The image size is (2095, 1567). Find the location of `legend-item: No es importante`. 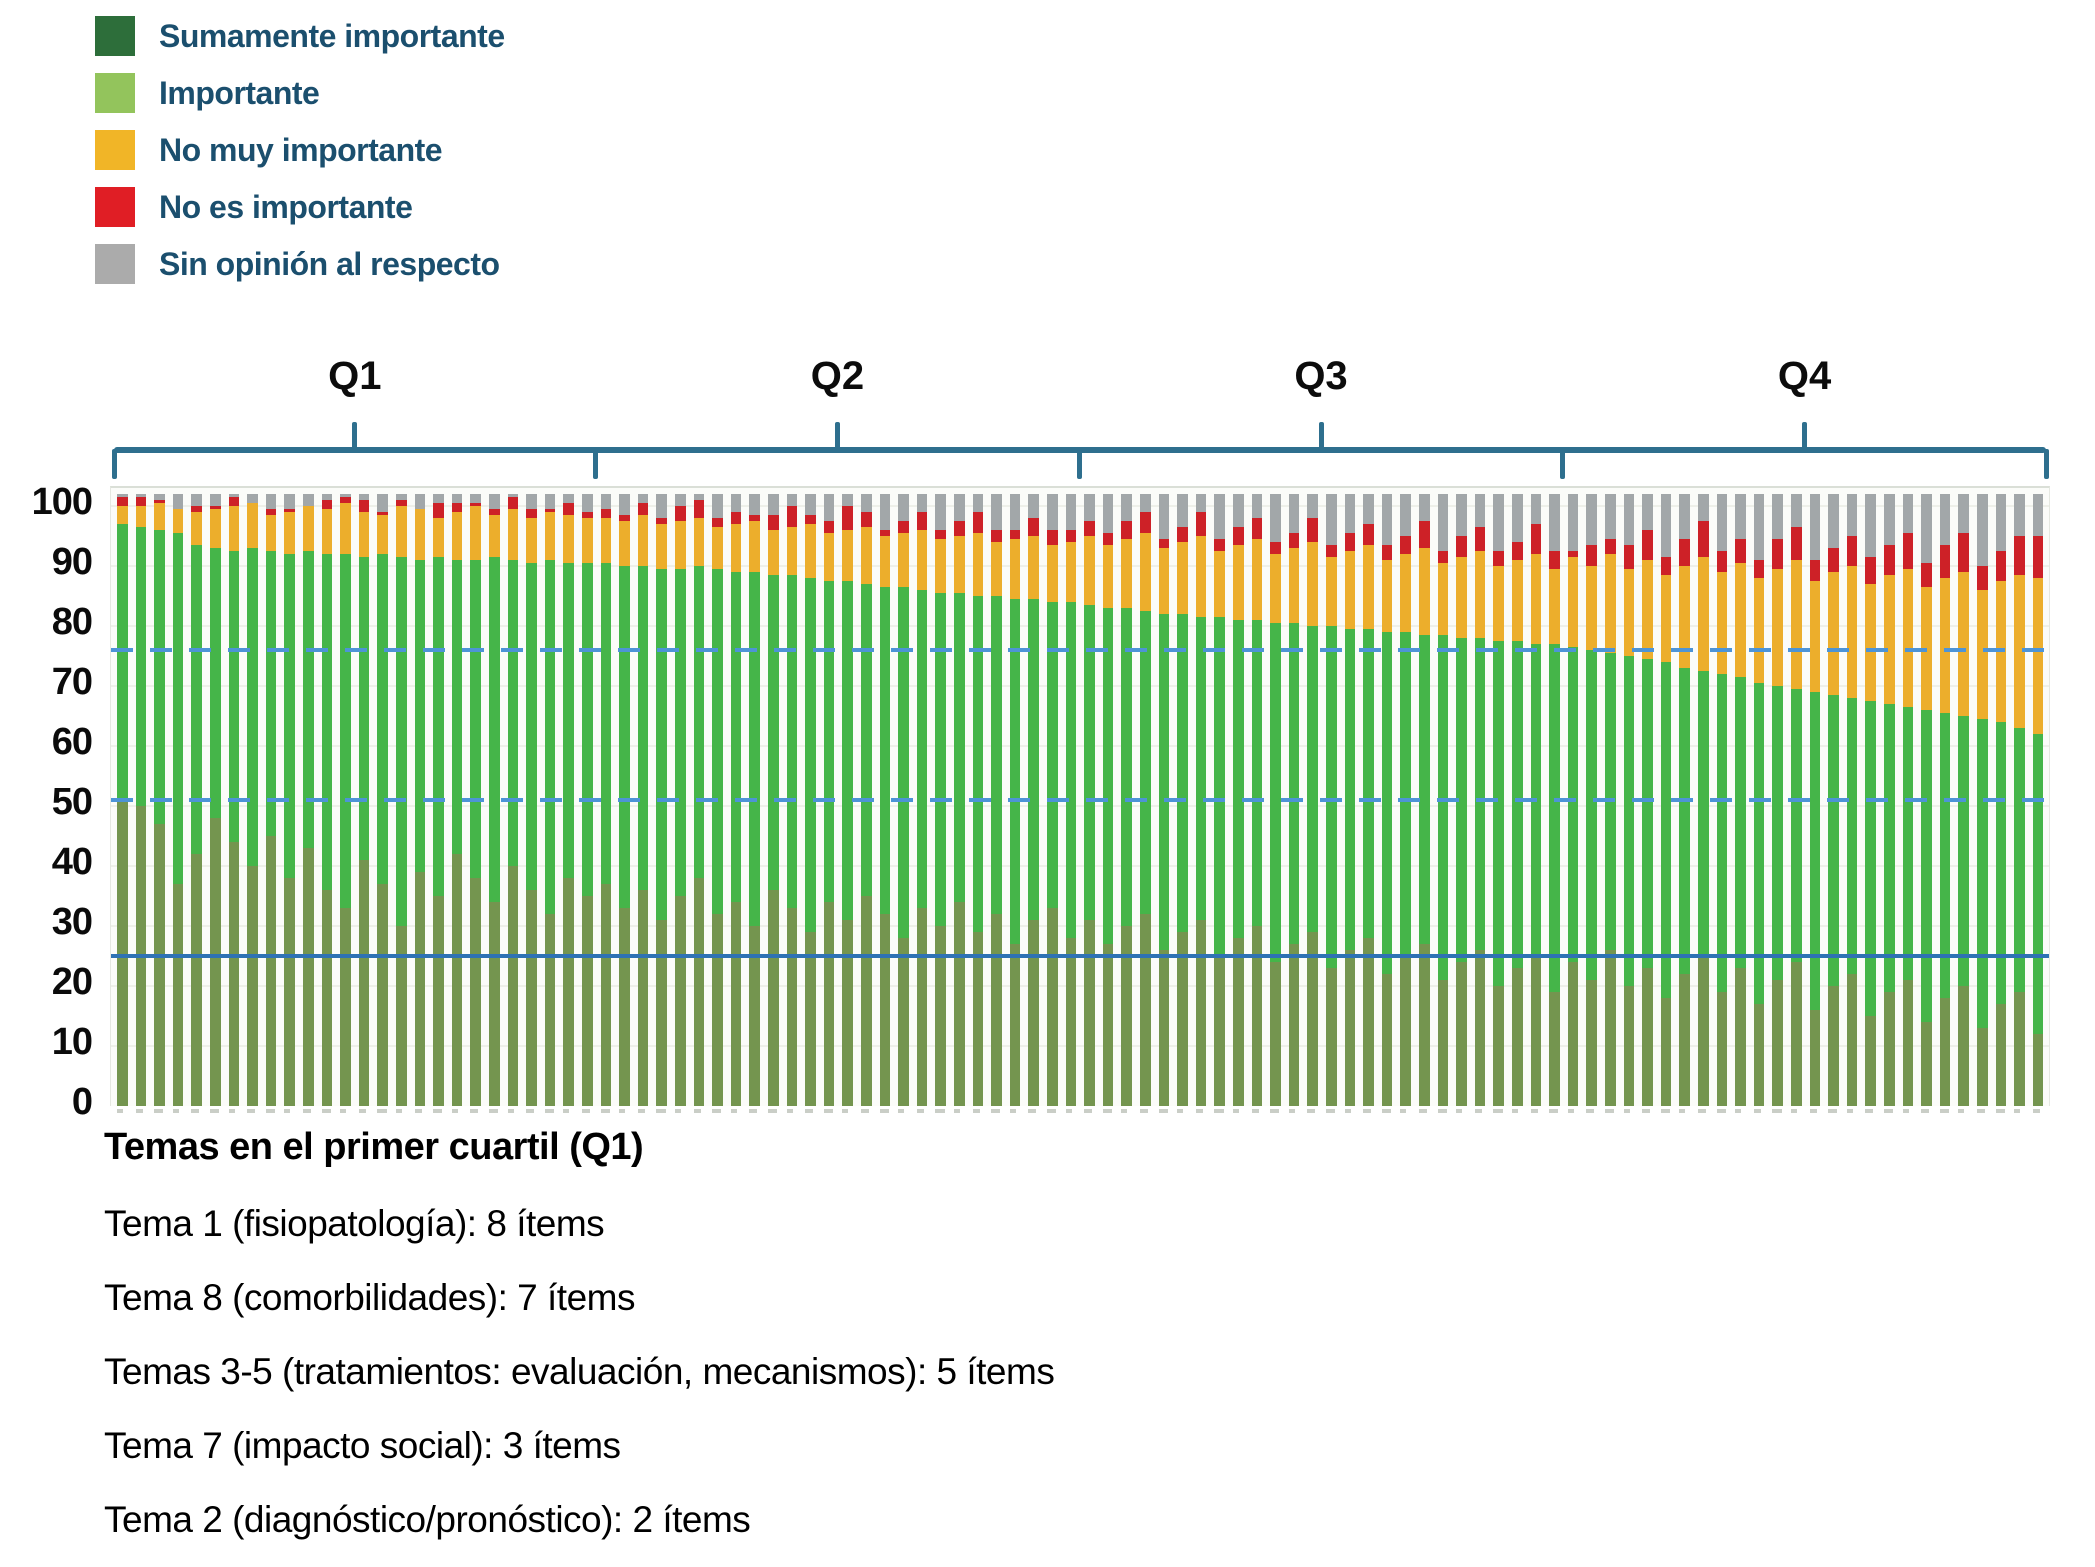

legend-item: No es importante is located at coordinates (300, 207).